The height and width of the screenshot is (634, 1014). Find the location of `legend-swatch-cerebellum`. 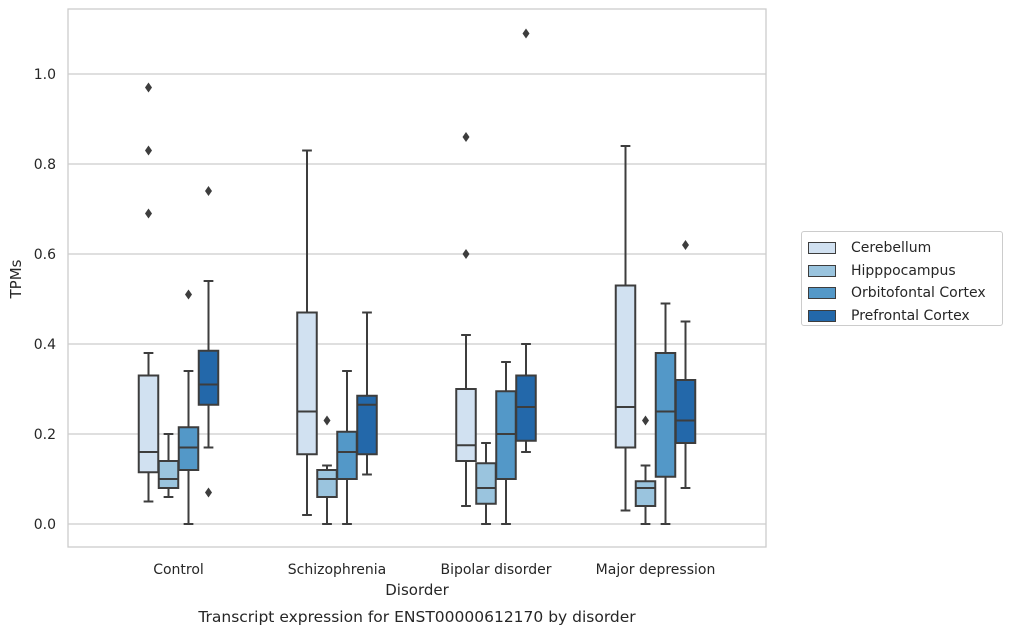

legend-swatch-cerebellum is located at coordinates (822, 248).